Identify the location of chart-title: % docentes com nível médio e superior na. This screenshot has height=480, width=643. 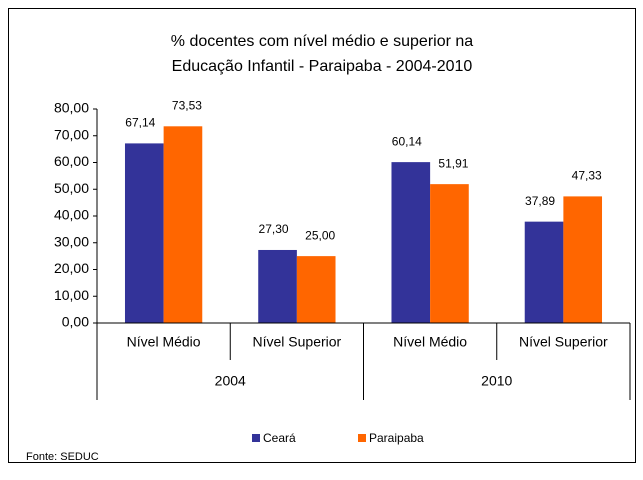
(322, 41).